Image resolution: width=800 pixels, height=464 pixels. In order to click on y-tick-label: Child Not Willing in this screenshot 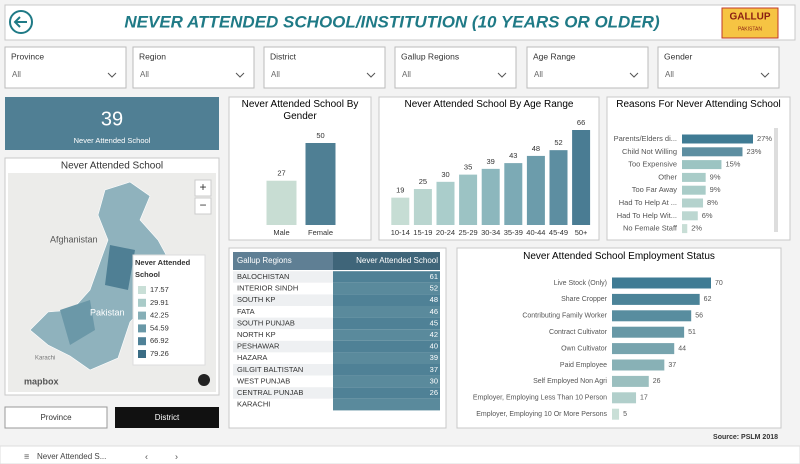, I will do `click(649, 151)`.